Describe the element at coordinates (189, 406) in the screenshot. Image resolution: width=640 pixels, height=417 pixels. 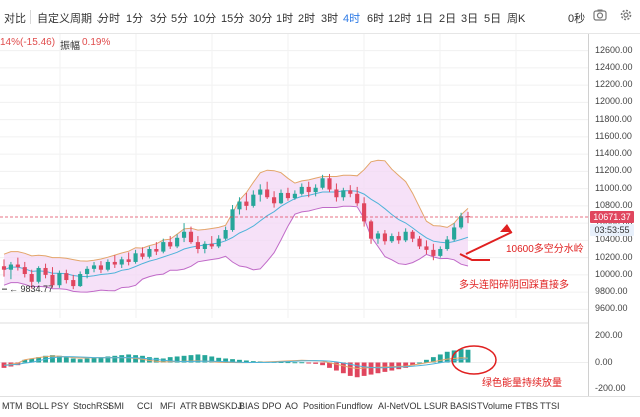
I see `indicator-tab: ATR` at that location.